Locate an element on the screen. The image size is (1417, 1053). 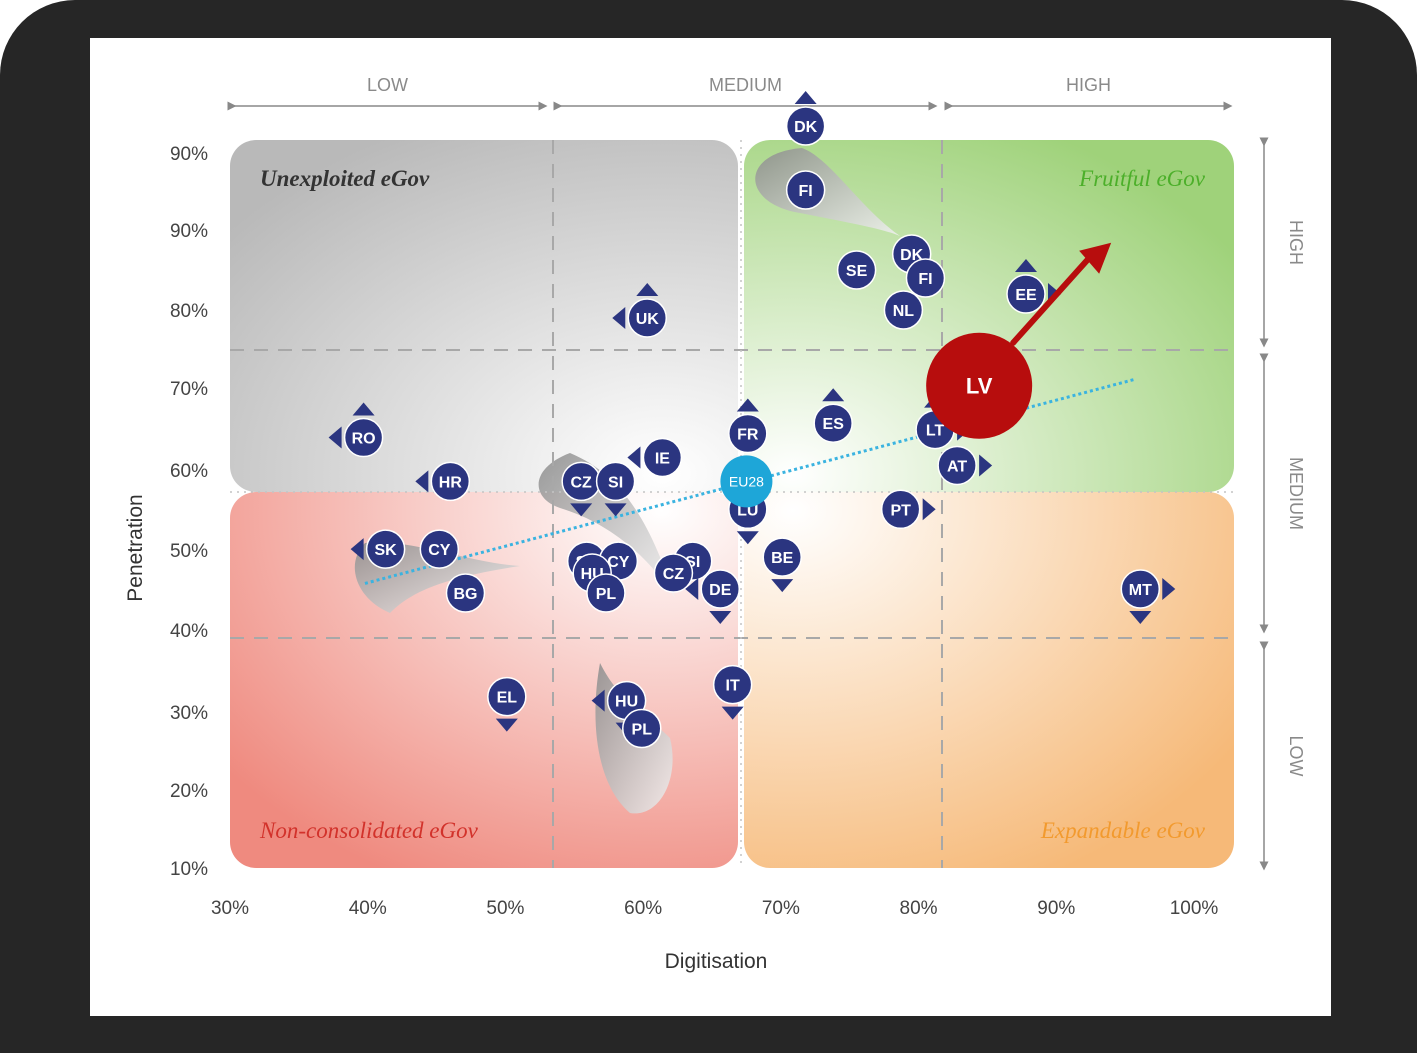
quadrant-nonconsolidated-bg is located at coordinates (484, 680).